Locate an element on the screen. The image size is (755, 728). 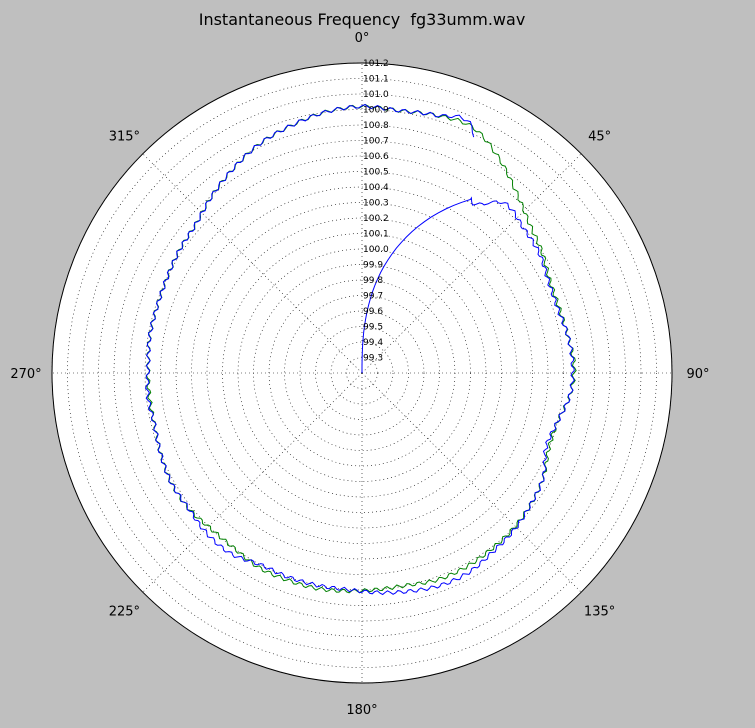
radial-tick-label: 99.6 is located at coordinates (373, 312).